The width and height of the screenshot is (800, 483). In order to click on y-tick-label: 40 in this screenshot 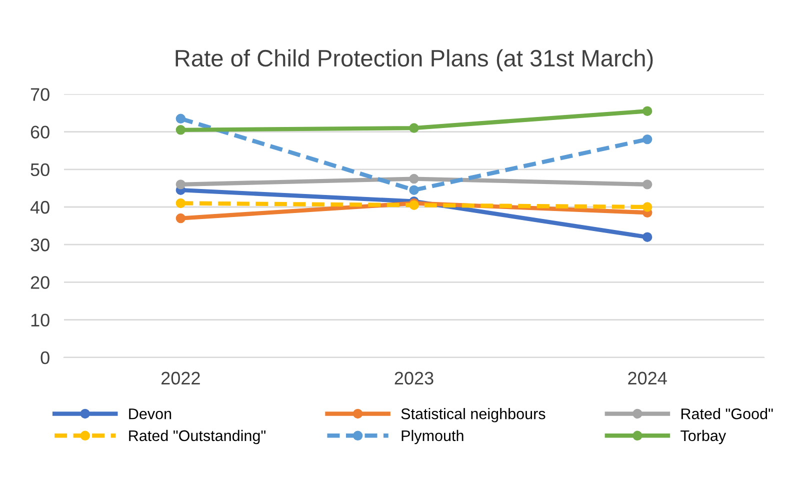, I will do `click(40, 207)`.